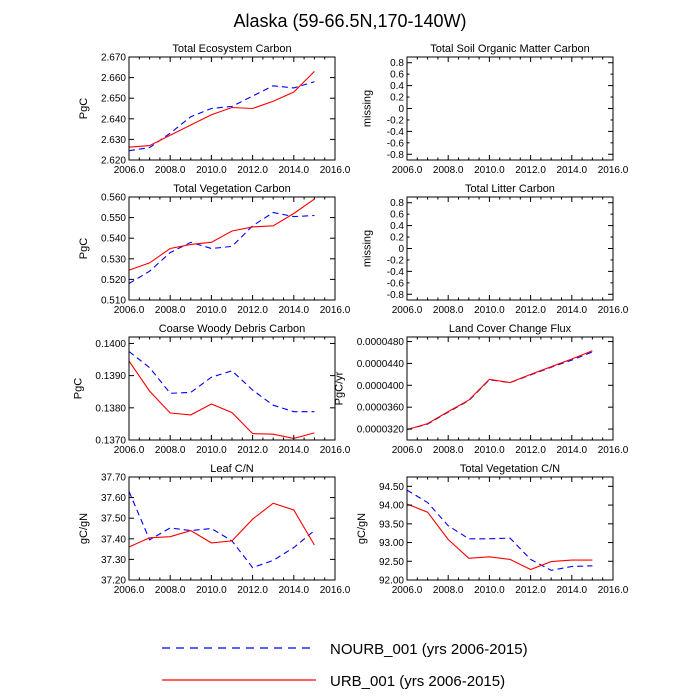 This screenshot has width=700, height=700. What do you see at coordinates (391, 543) in the screenshot?
I see `total-vegetation-c-n-ytick-label: 93.00` at bounding box center [391, 543].